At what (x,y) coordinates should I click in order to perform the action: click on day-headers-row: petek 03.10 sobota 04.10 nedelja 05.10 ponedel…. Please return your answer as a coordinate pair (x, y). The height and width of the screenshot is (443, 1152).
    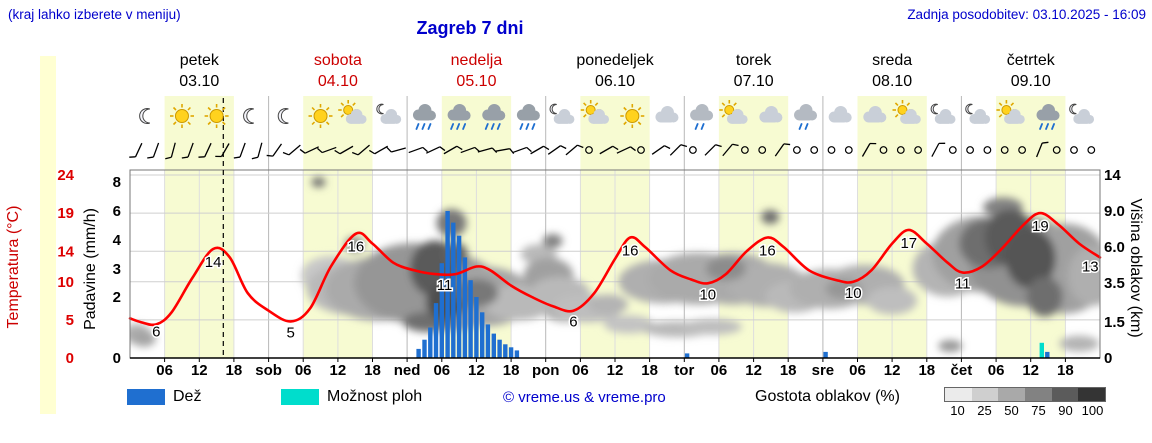
    Looking at the image, I should click on (615, 72).